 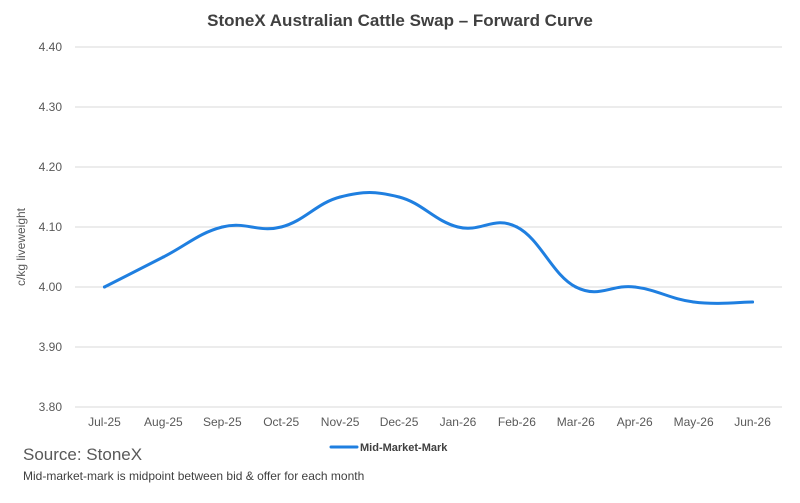 I want to click on y-tick-label: 3.80, so click(x=51, y=407).